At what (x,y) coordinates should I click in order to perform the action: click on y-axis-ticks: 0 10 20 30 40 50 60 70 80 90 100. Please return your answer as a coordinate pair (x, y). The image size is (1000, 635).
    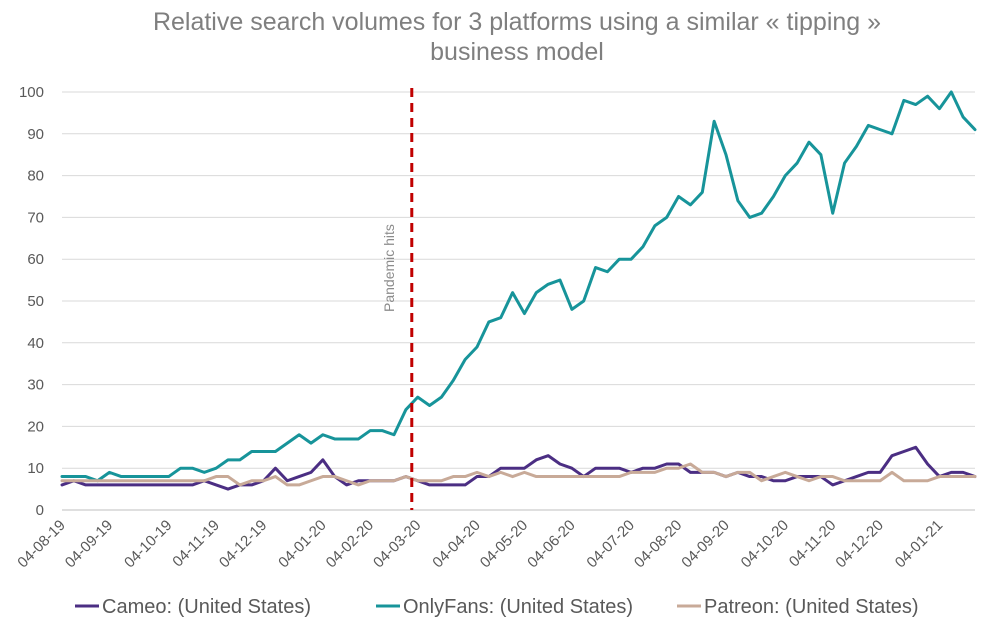
    Looking at the image, I should click on (31, 301).